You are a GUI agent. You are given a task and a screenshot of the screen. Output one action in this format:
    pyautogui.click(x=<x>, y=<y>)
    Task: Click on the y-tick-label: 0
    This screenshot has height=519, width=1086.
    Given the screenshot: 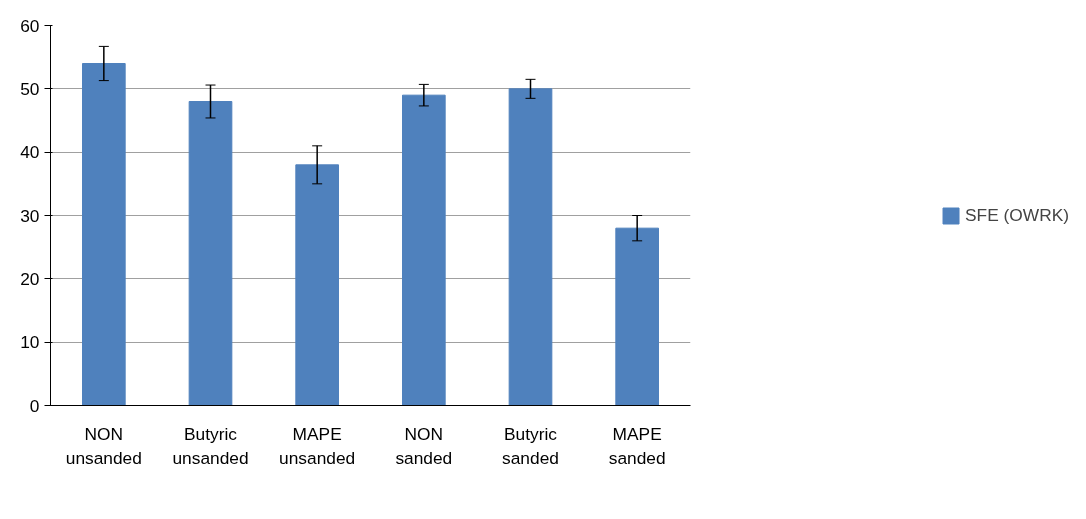 What is the action you would take?
    pyautogui.click(x=34, y=405)
    